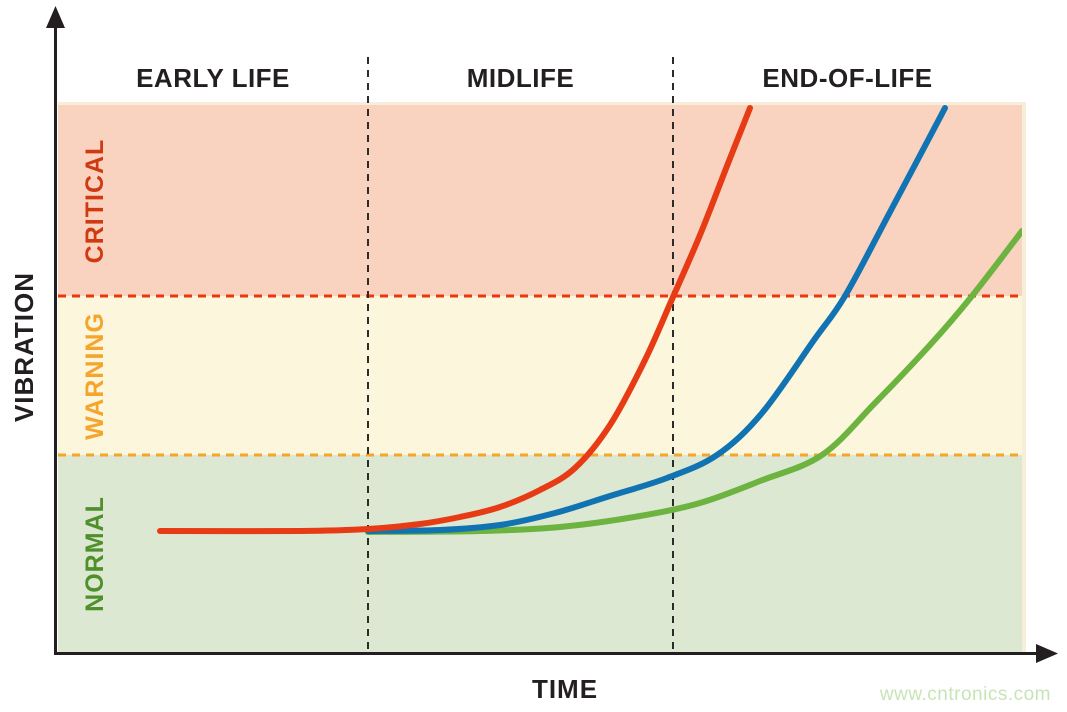 The image size is (1067, 712). Describe the element at coordinates (213, 78) in the screenshot. I see `phase-label-early-life: EARLY LIFE` at that location.